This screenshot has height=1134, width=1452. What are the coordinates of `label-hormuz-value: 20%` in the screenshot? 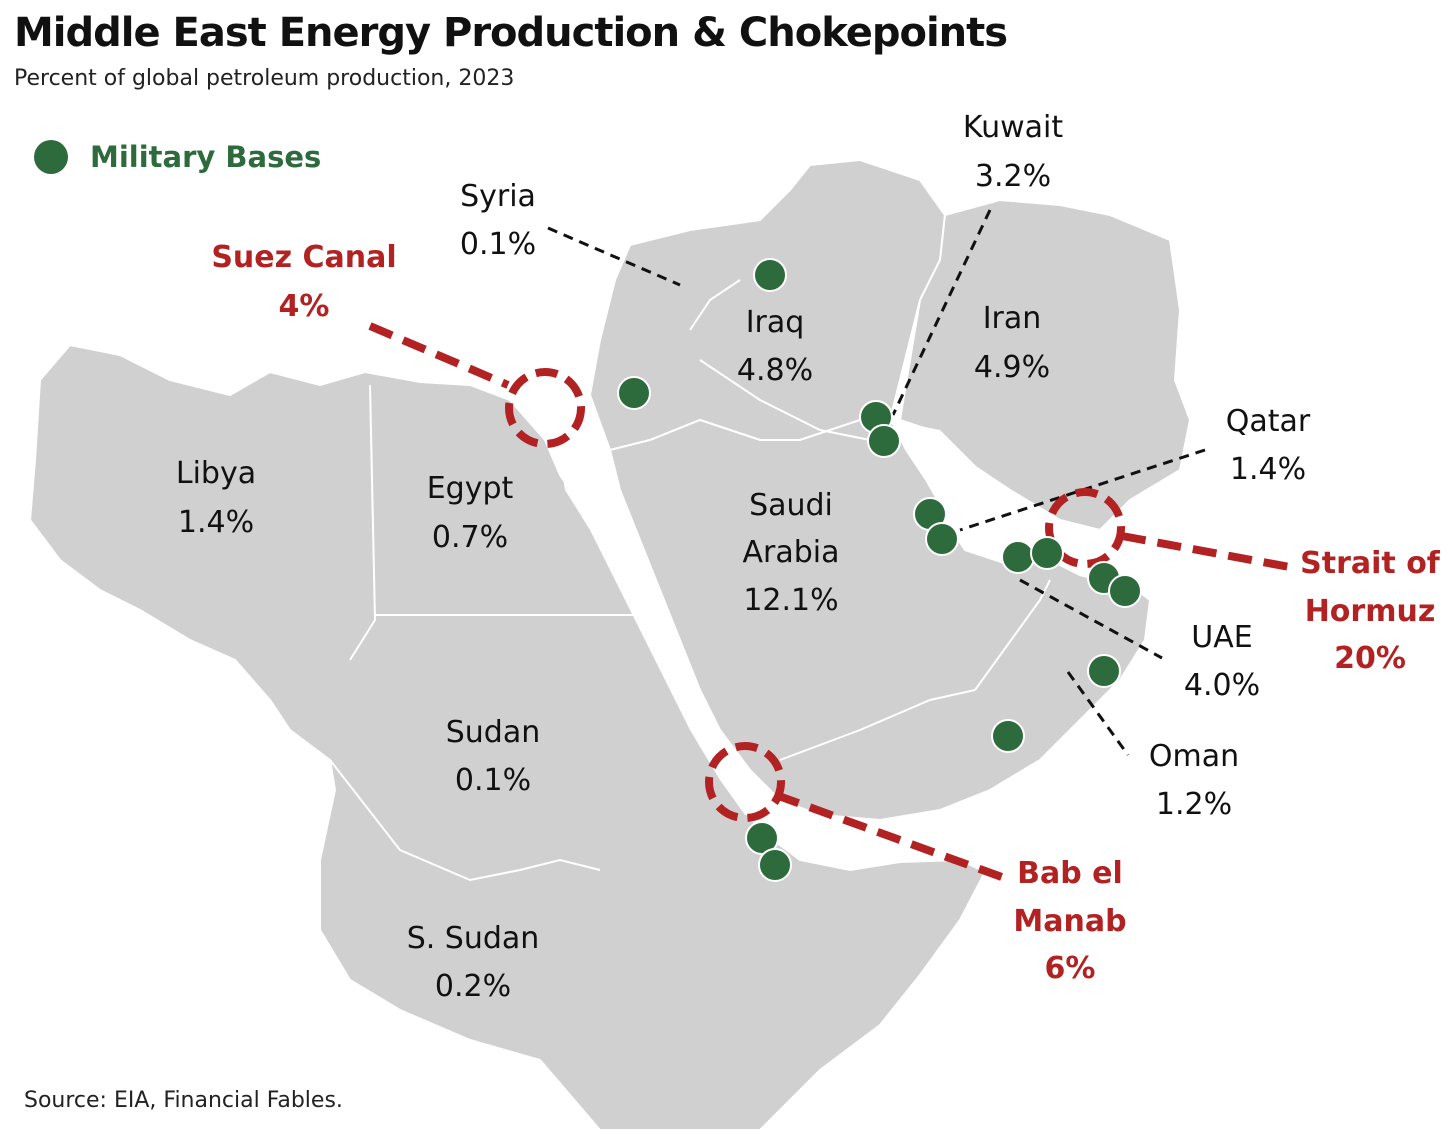 It's located at (1370, 658).